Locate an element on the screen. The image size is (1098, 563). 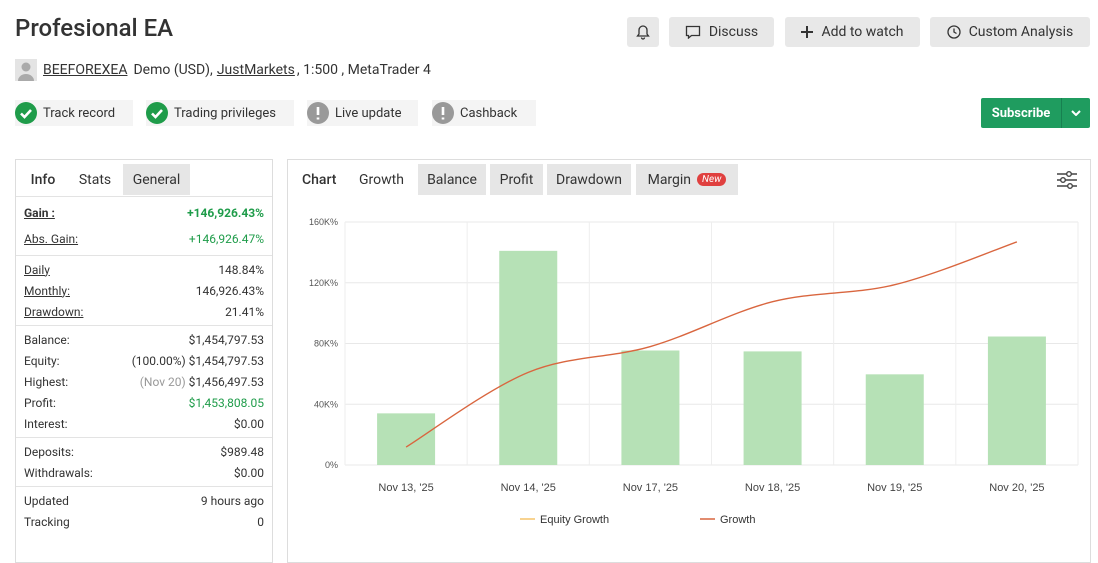
stats-row: Abs. Gain: +146,926.47% is located at coordinates (144, 239).